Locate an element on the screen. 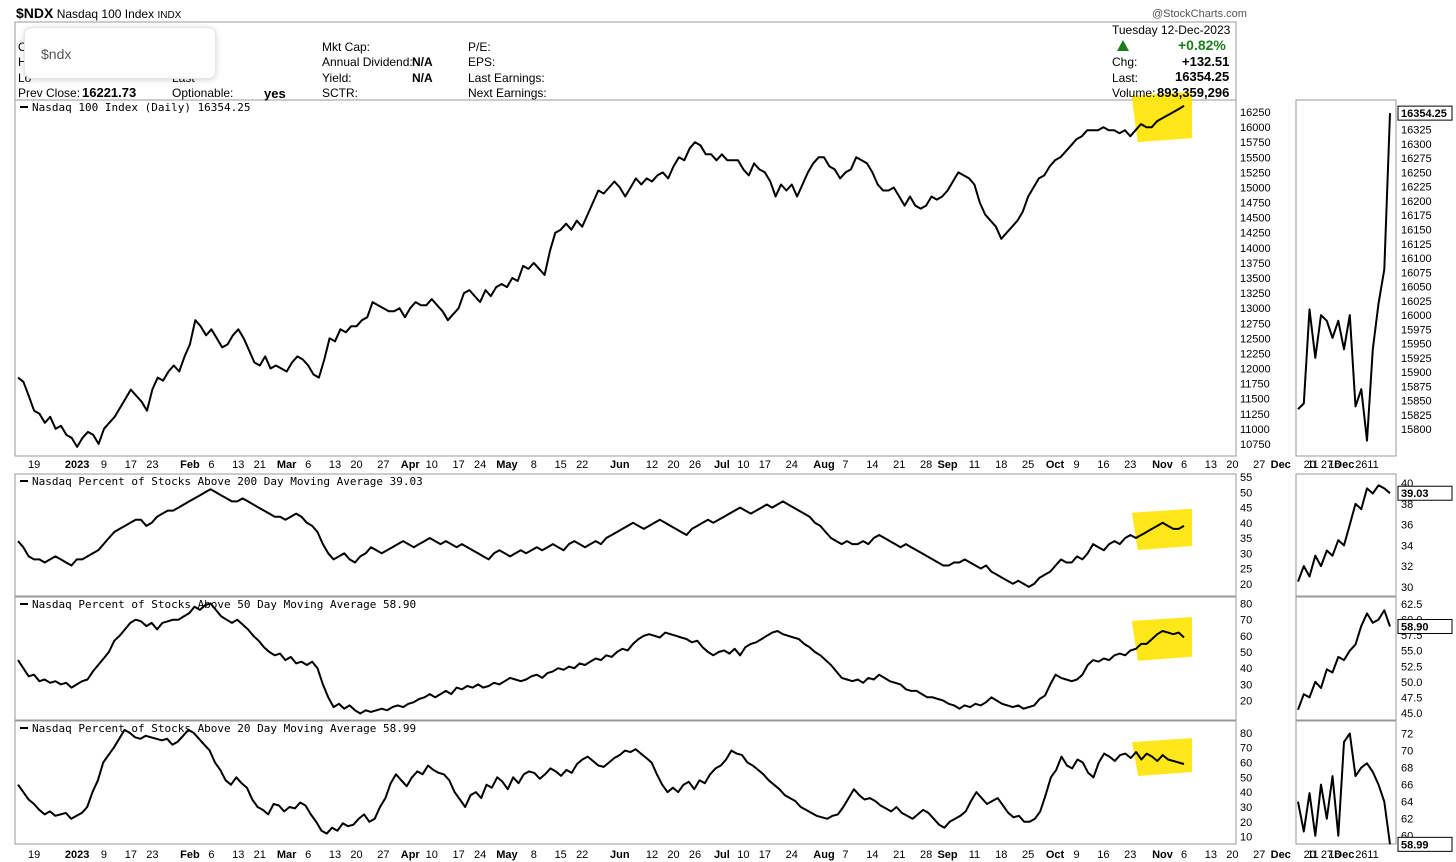  zoom-y-tick-label: 72 is located at coordinates (1407, 735).